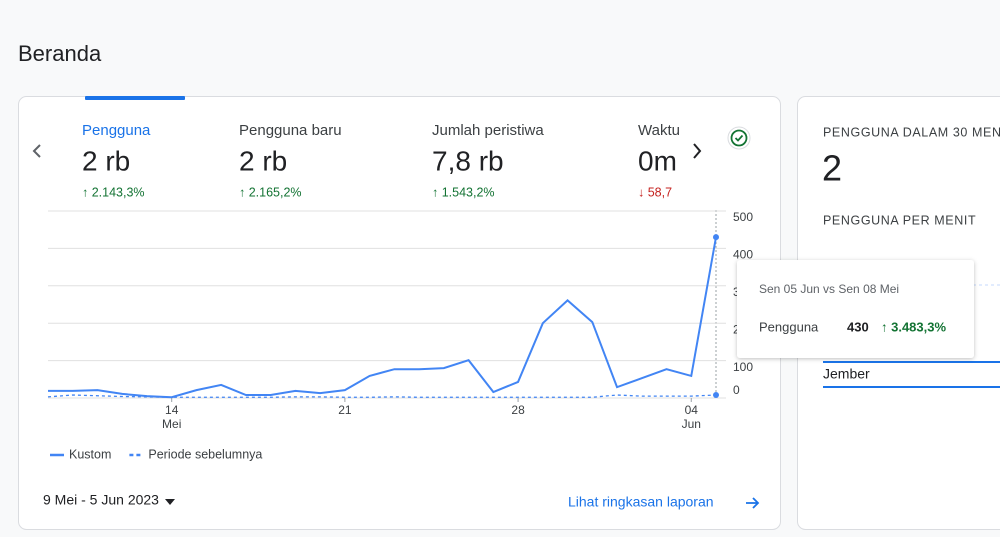 This screenshot has height=537, width=1000. What do you see at coordinates (270, 192) in the screenshot?
I see `metric-change: ↑ 2.165,2%` at bounding box center [270, 192].